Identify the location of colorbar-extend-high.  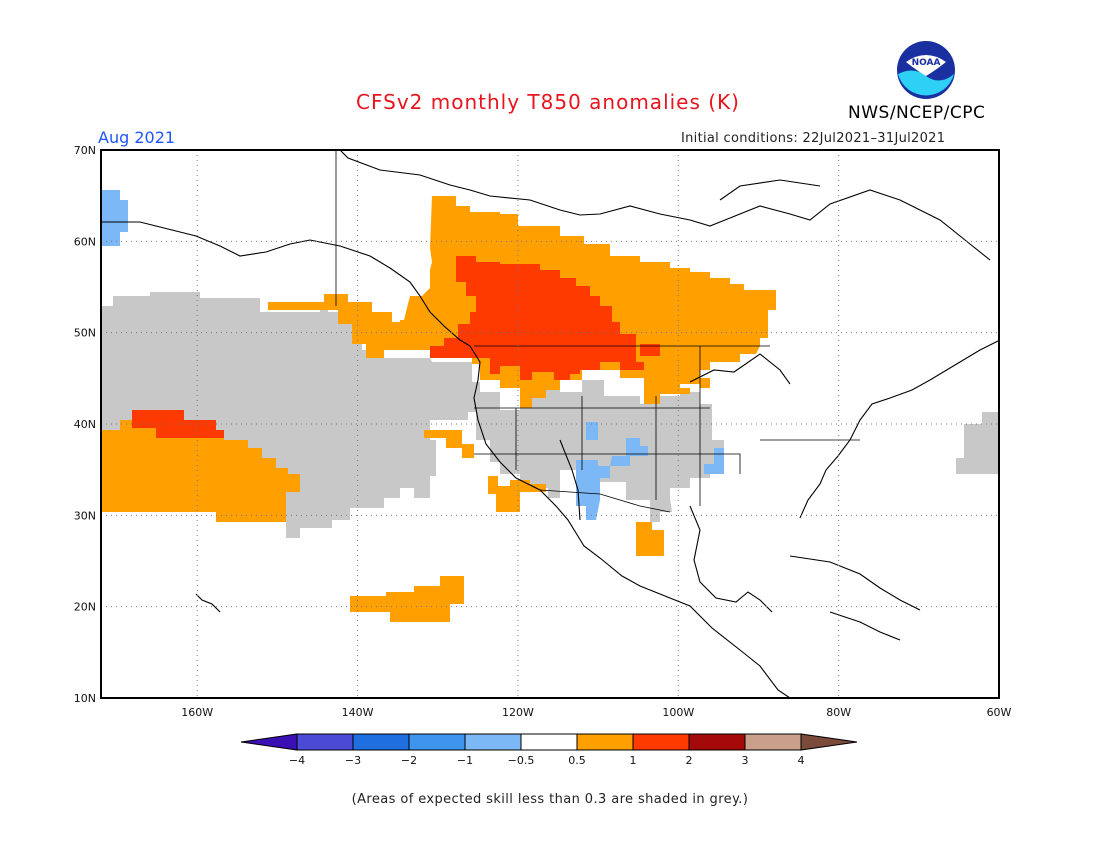
(829, 742).